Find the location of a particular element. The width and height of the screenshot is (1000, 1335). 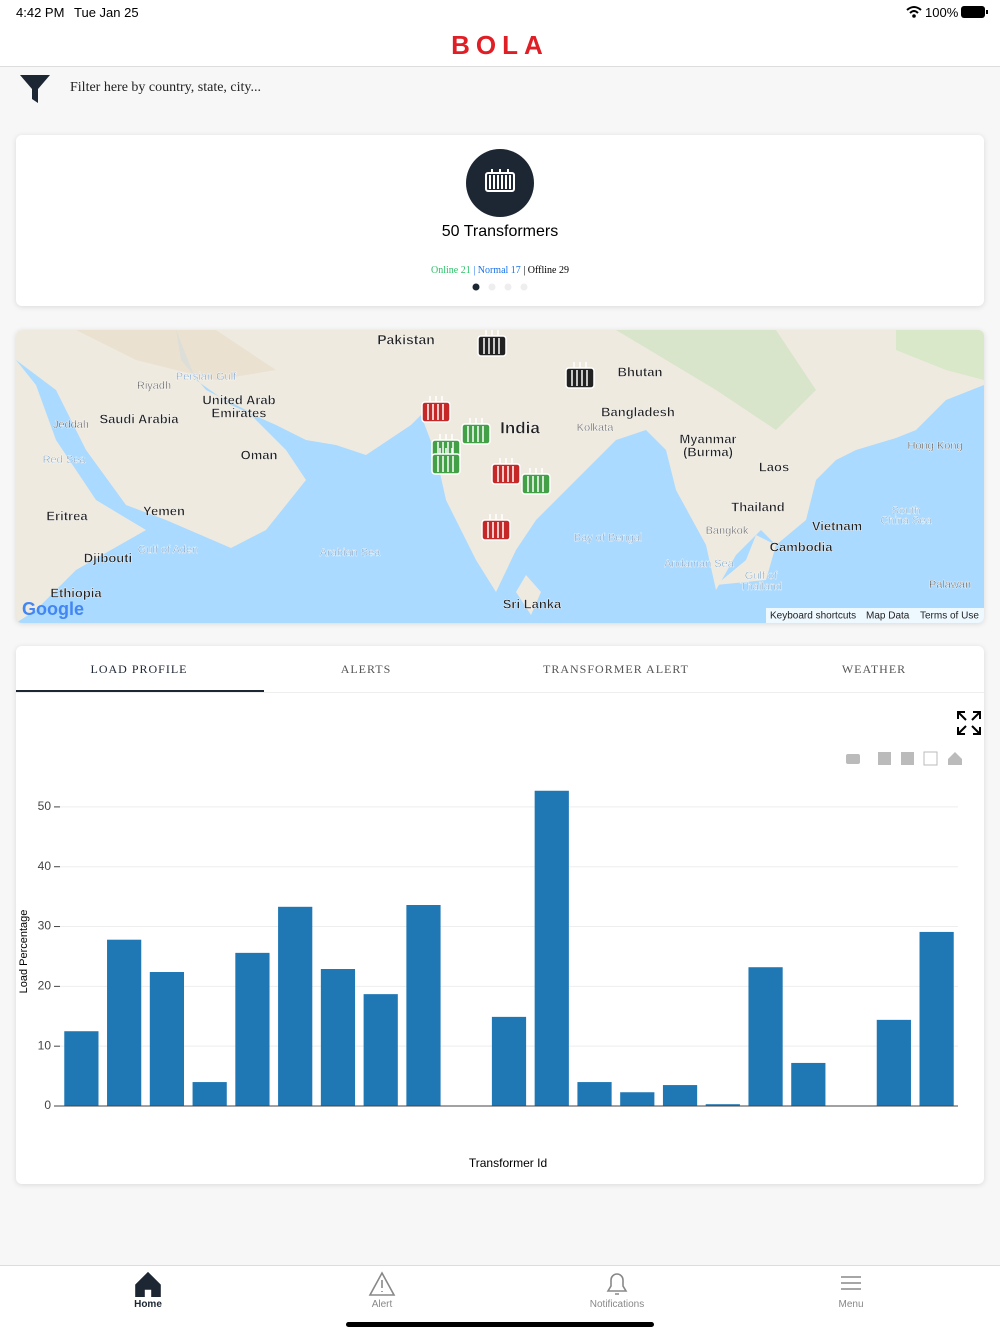

pager-dots is located at coordinates (500, 287).